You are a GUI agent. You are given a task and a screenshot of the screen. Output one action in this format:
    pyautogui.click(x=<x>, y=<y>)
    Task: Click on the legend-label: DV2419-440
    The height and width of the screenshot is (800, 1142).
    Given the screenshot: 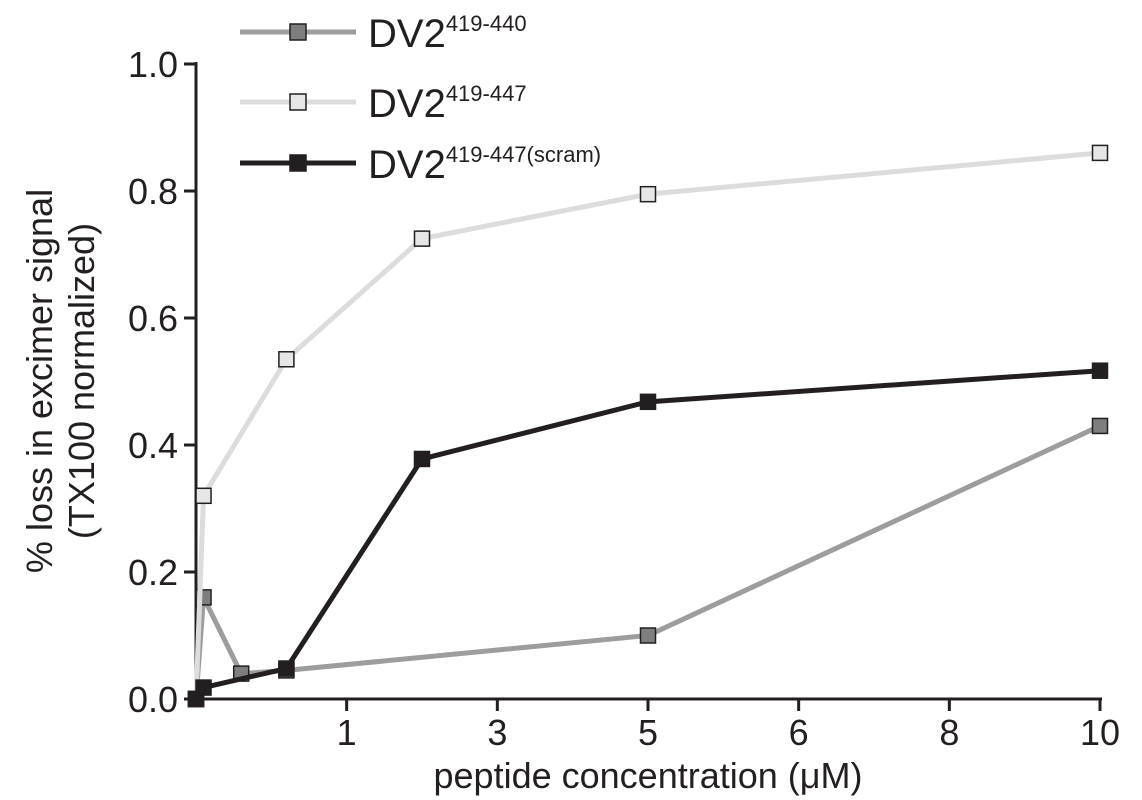 What is the action you would take?
    pyautogui.click(x=447, y=33)
    